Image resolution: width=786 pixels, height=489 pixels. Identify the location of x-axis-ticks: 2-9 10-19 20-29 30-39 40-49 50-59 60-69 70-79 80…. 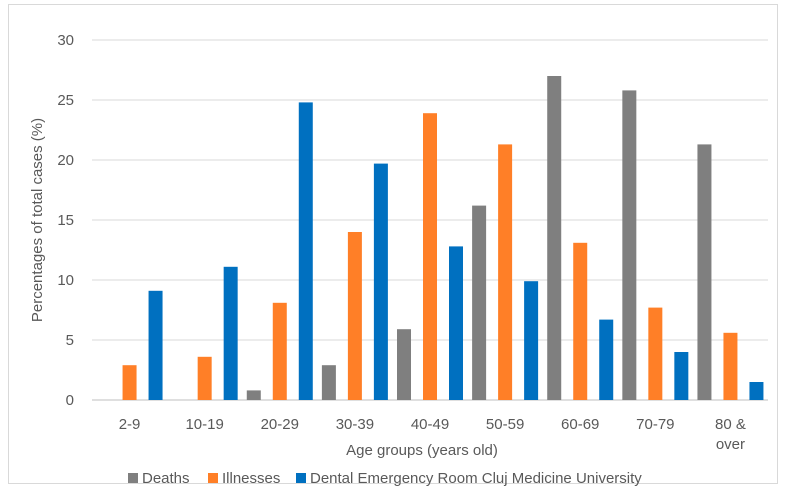
(432, 434).